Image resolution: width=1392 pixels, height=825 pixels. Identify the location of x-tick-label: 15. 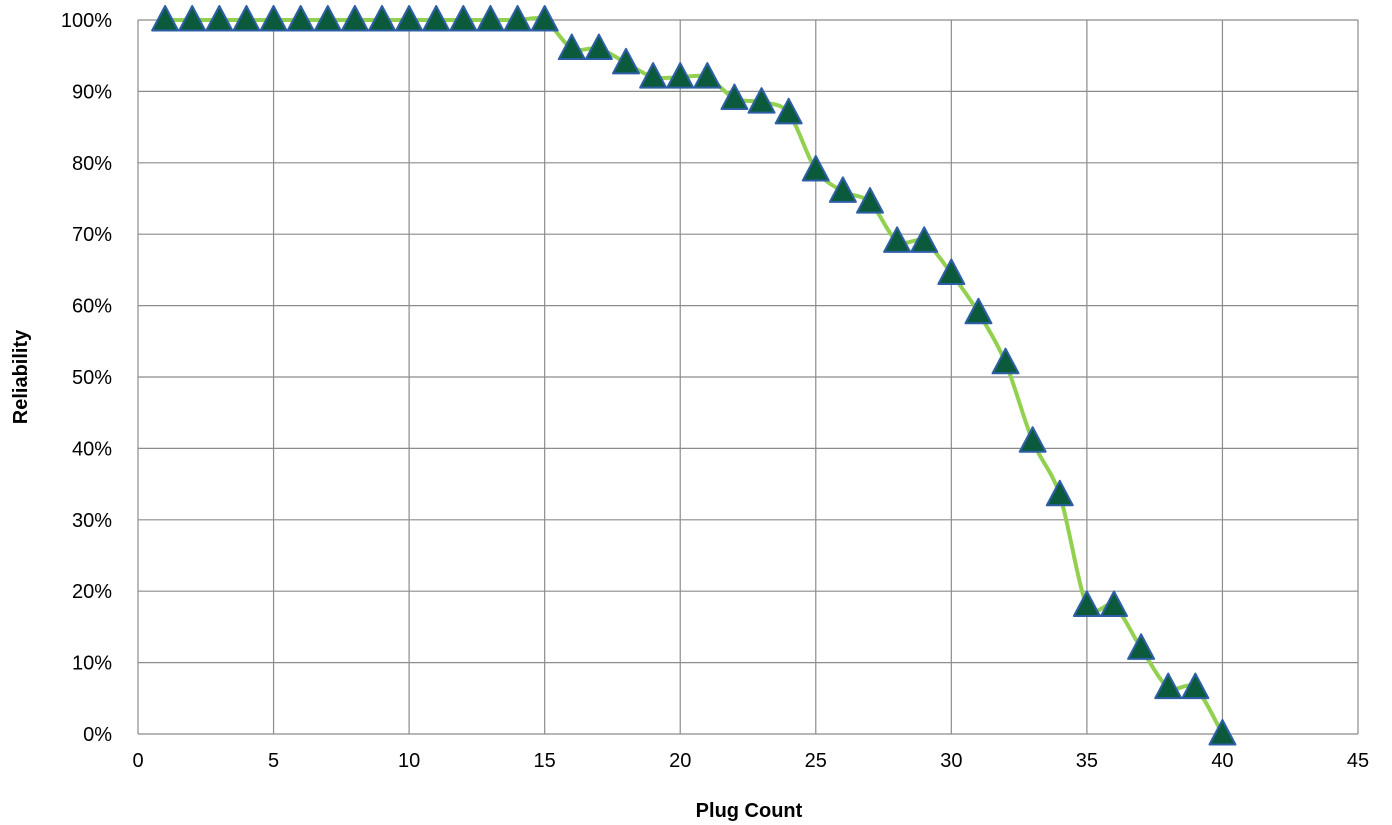
(545, 761).